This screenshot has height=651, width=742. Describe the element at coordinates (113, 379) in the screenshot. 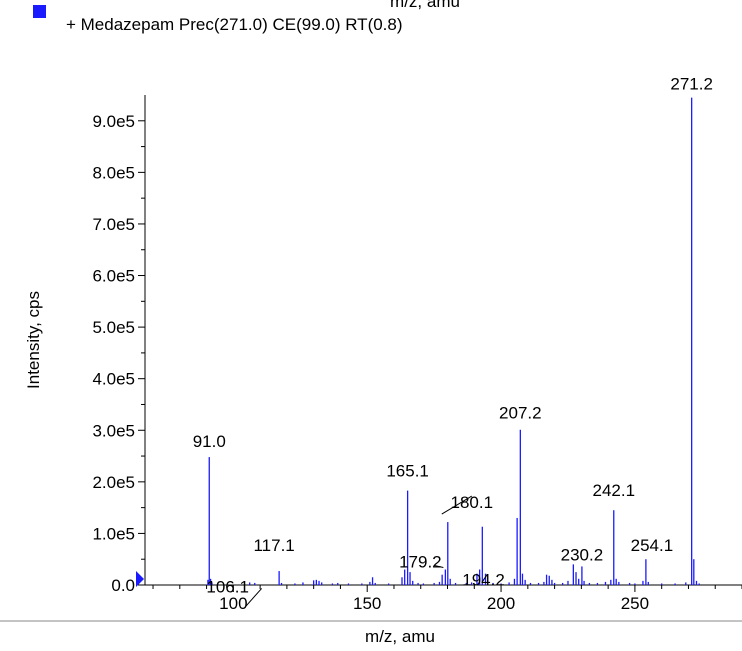

I see `y-tick-label: 4.0e5` at that location.